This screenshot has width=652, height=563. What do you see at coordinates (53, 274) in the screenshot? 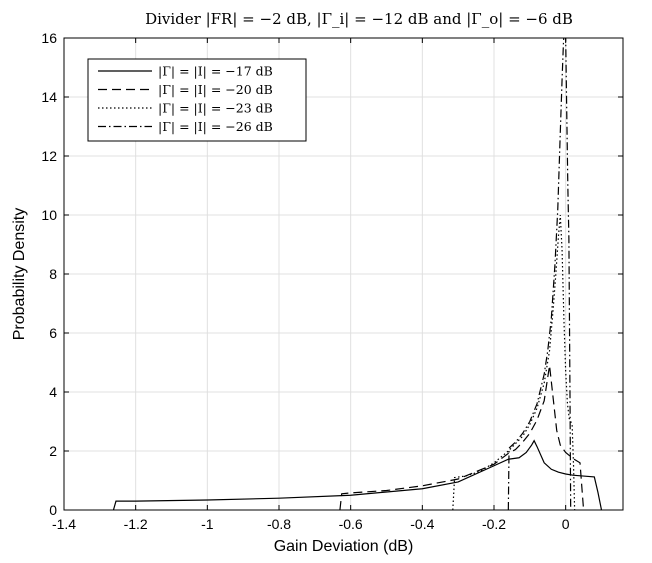
I see `y-tick-label: 8` at bounding box center [53, 274].